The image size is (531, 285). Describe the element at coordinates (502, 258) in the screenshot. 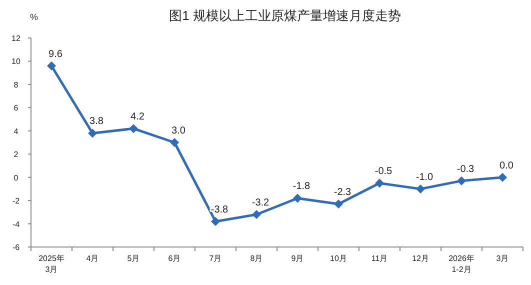

I see `x-tick-label: 3月` at that location.